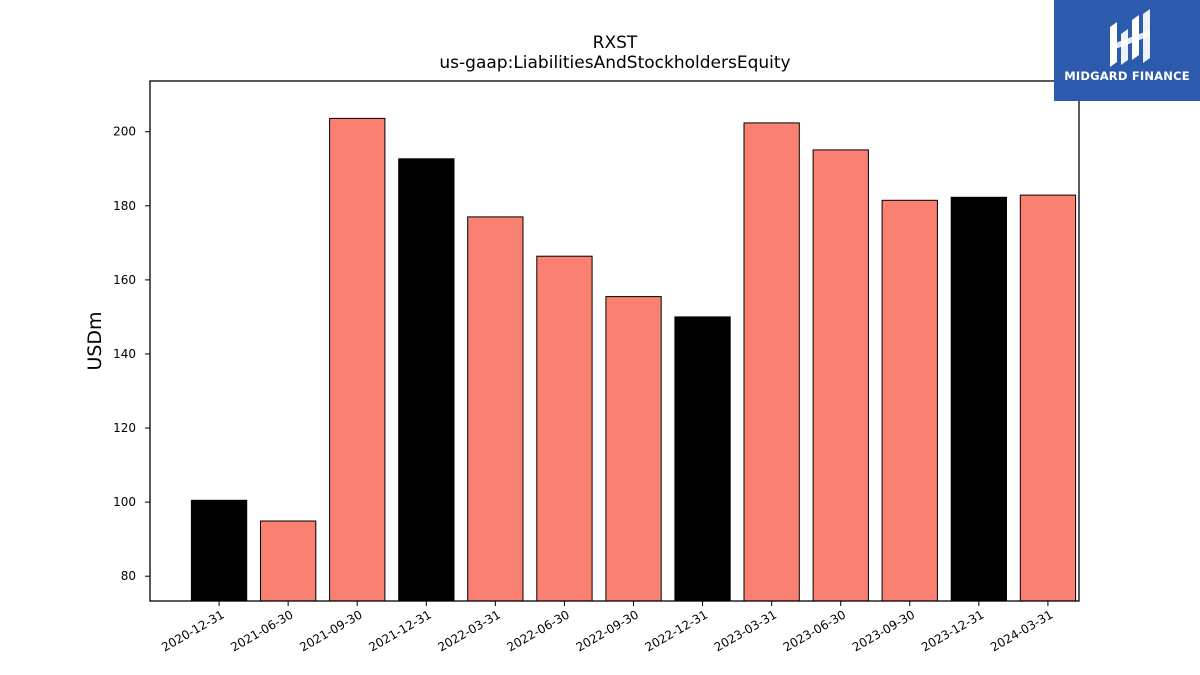 This screenshot has height=675, width=1200. What do you see at coordinates (128, 576) in the screenshot?
I see `y-tick-label: 80` at bounding box center [128, 576].